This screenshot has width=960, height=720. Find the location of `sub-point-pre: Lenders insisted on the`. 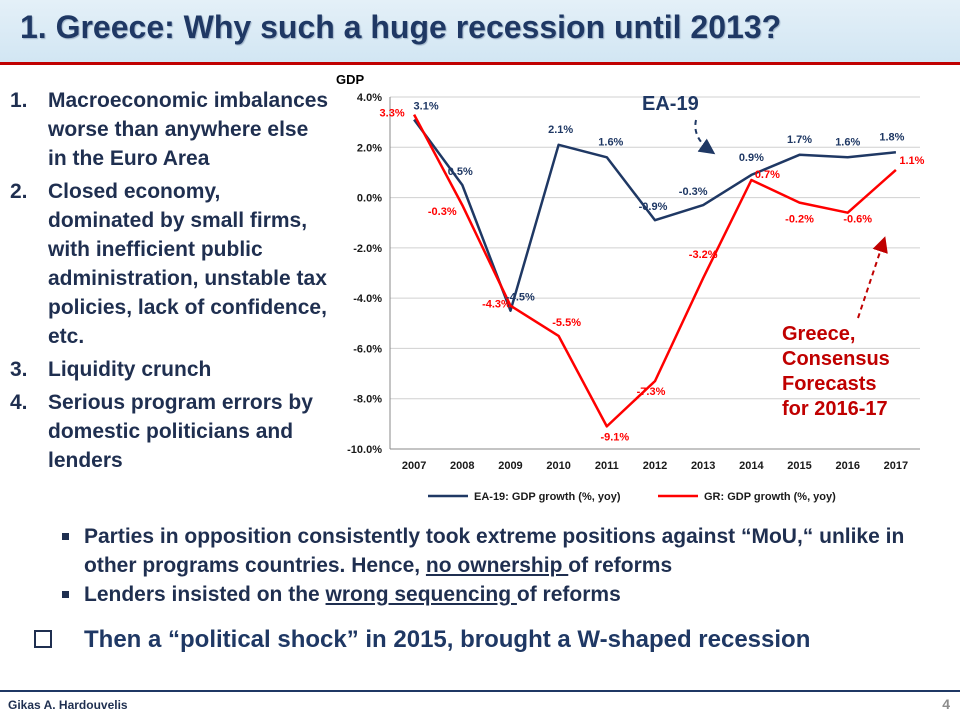

sub-point-pre: Lenders insisted on the is located at coordinates (205, 594).